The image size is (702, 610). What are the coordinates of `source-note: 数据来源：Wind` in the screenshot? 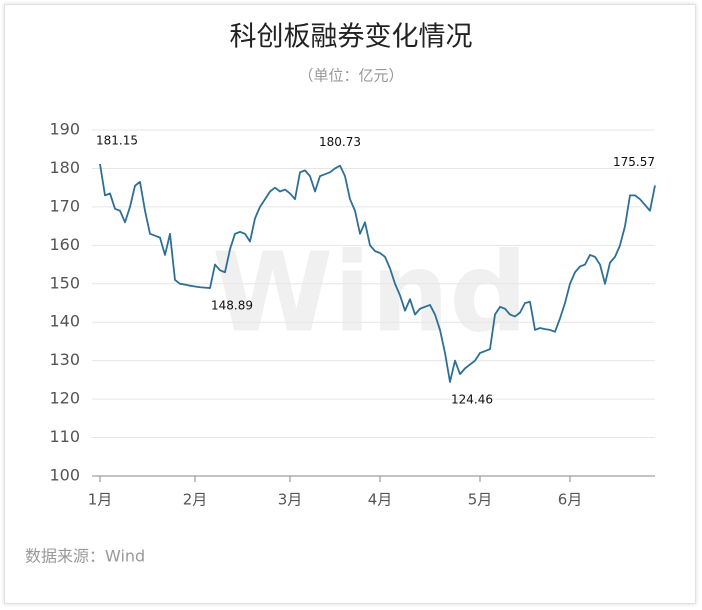 It's located at (85, 556).